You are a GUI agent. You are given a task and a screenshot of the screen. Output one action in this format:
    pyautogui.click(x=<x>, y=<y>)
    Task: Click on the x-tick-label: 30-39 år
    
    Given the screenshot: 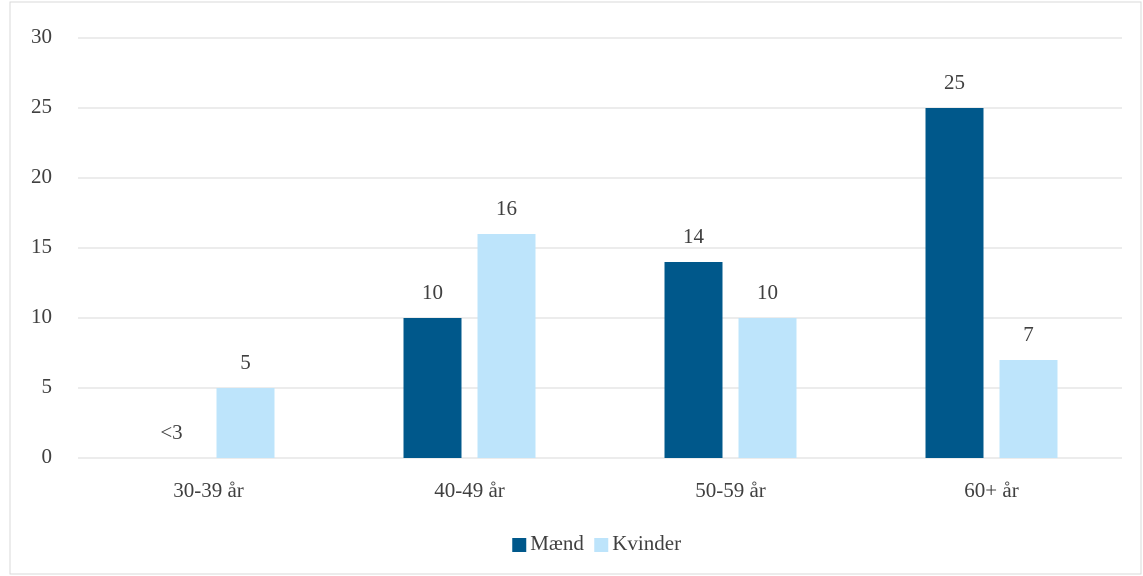 What is the action you would take?
    pyautogui.click(x=208, y=490)
    